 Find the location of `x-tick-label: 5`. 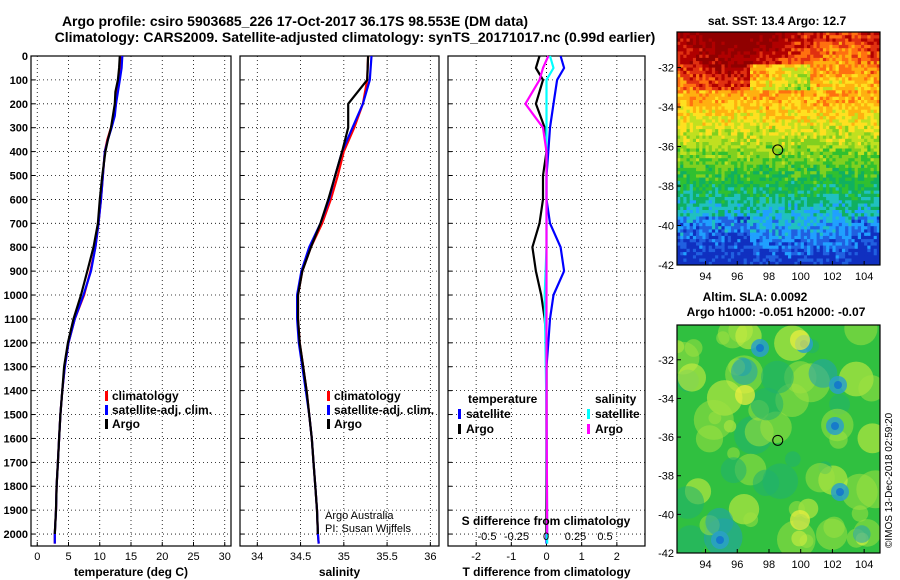

x-tick-label: 5 is located at coordinates (68, 557).